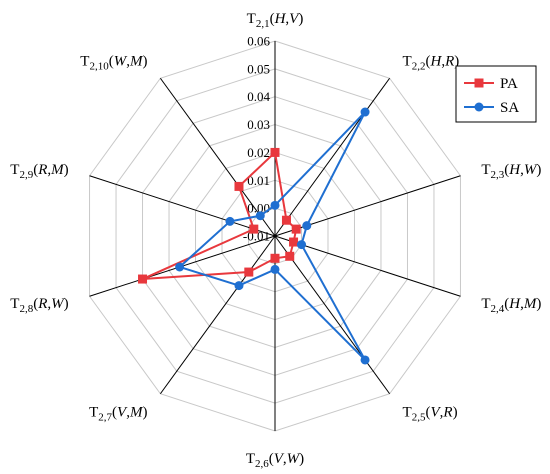  I want to click on radial-tick-label: 0.01, so click(258, 180).